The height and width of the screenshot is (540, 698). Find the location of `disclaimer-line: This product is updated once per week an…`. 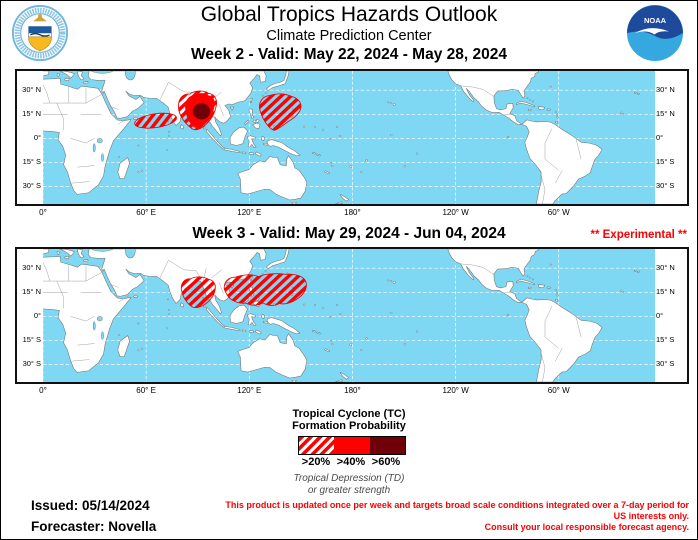

disclaimer-line: This product is updated once per week an… is located at coordinates (457, 510).